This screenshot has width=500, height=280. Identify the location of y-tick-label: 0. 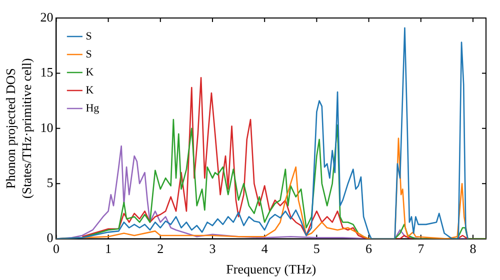
(50, 238).